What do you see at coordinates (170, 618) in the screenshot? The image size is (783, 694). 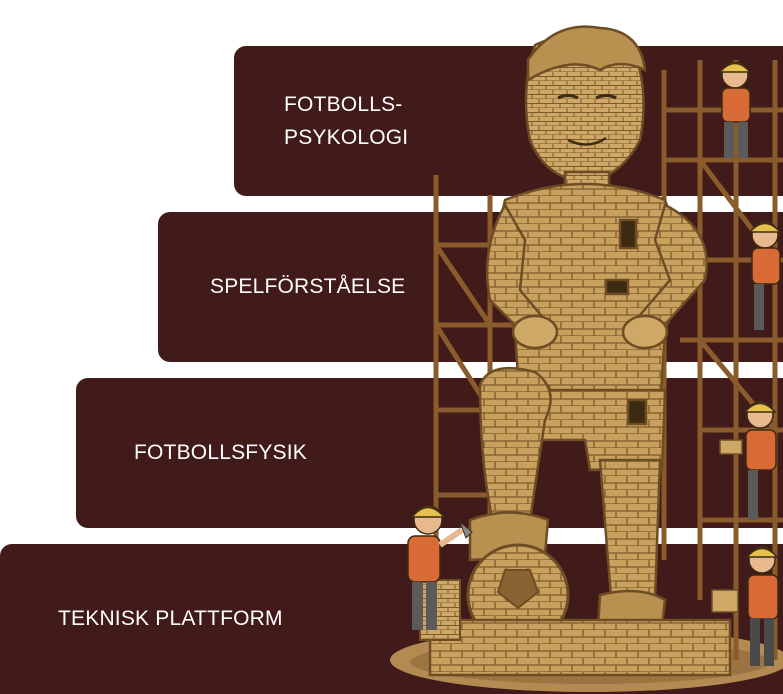 I see `step-label-technical: TEKNISK PLATTFORM` at bounding box center [170, 618].